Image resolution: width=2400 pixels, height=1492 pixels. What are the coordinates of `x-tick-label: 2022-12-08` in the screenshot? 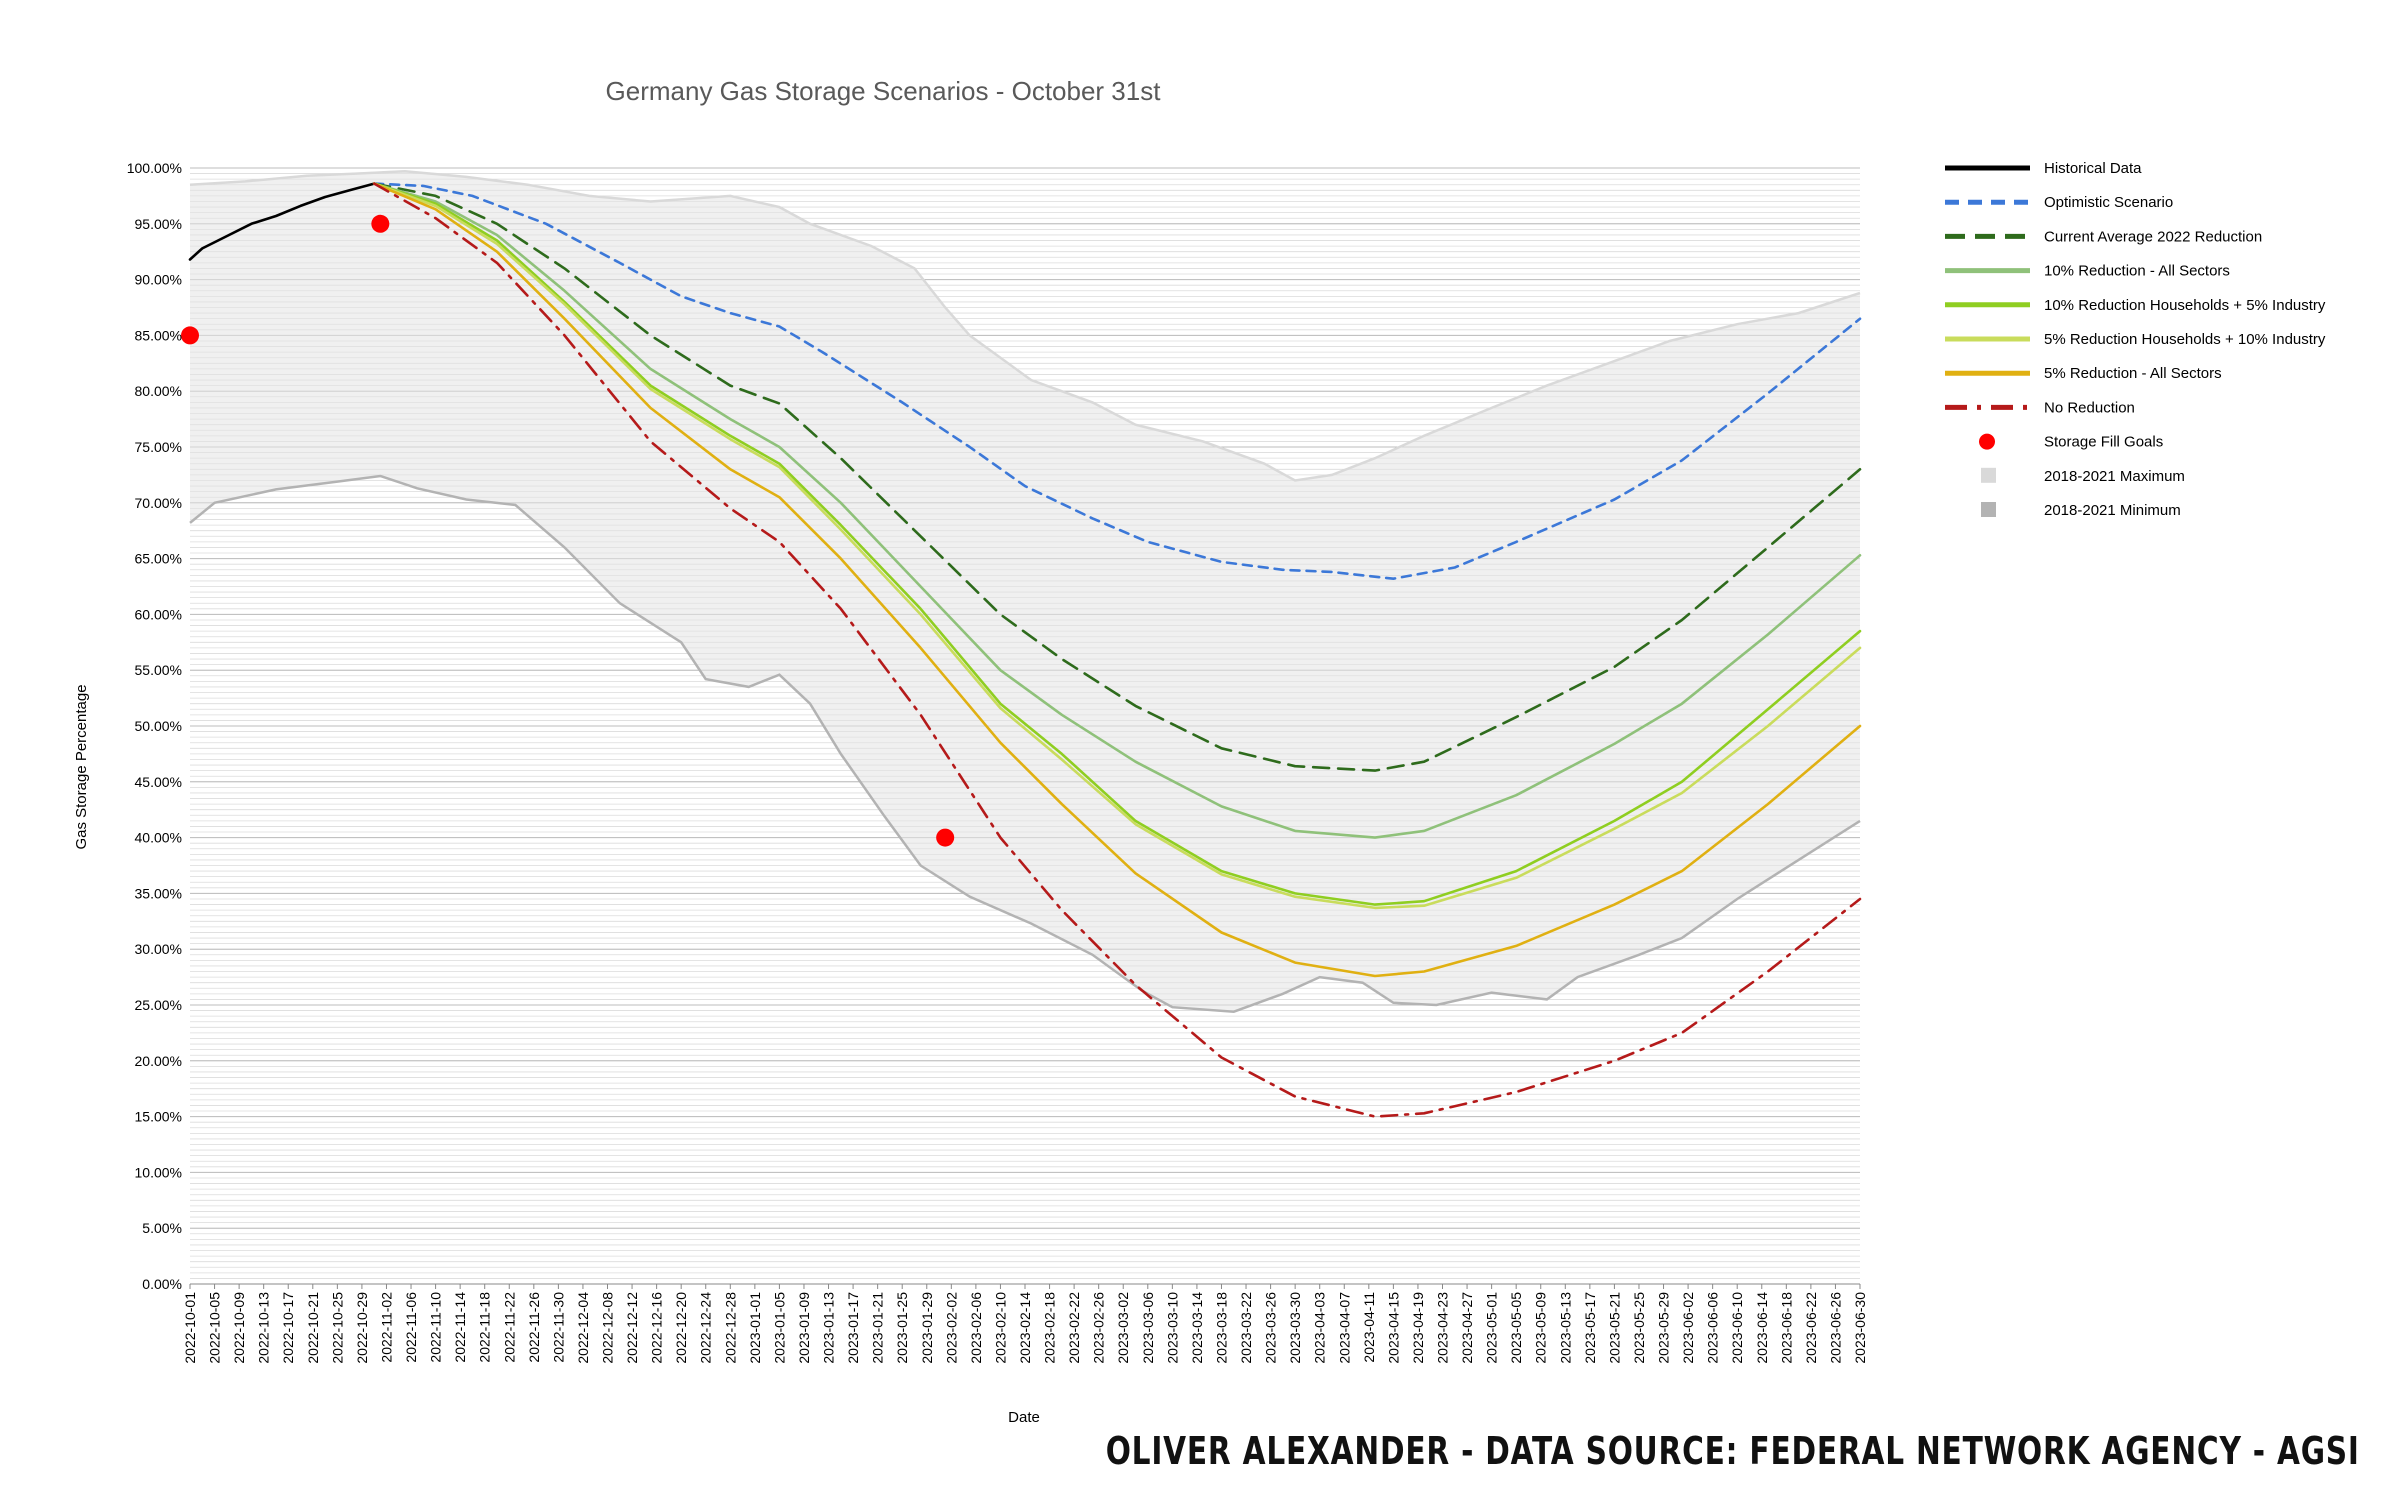 It's located at (608, 1328).